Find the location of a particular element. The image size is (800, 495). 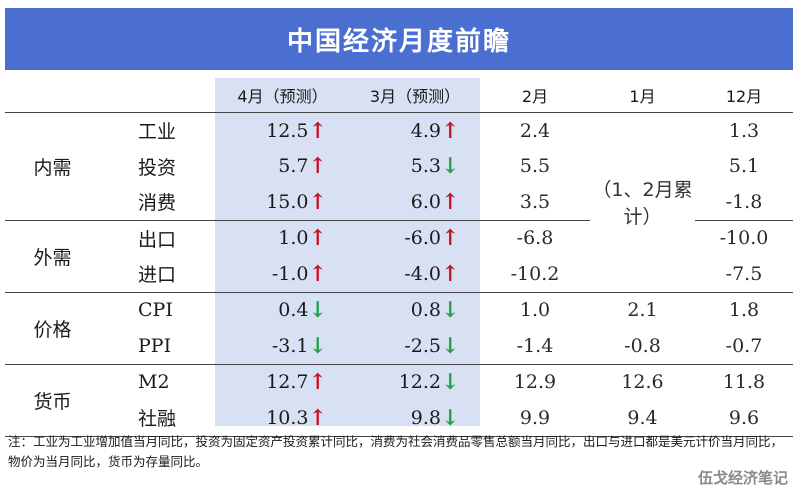

table-row: 投资 5.7↑ 5.3↓ 5.5 5.1 is located at coordinates (399, 167).